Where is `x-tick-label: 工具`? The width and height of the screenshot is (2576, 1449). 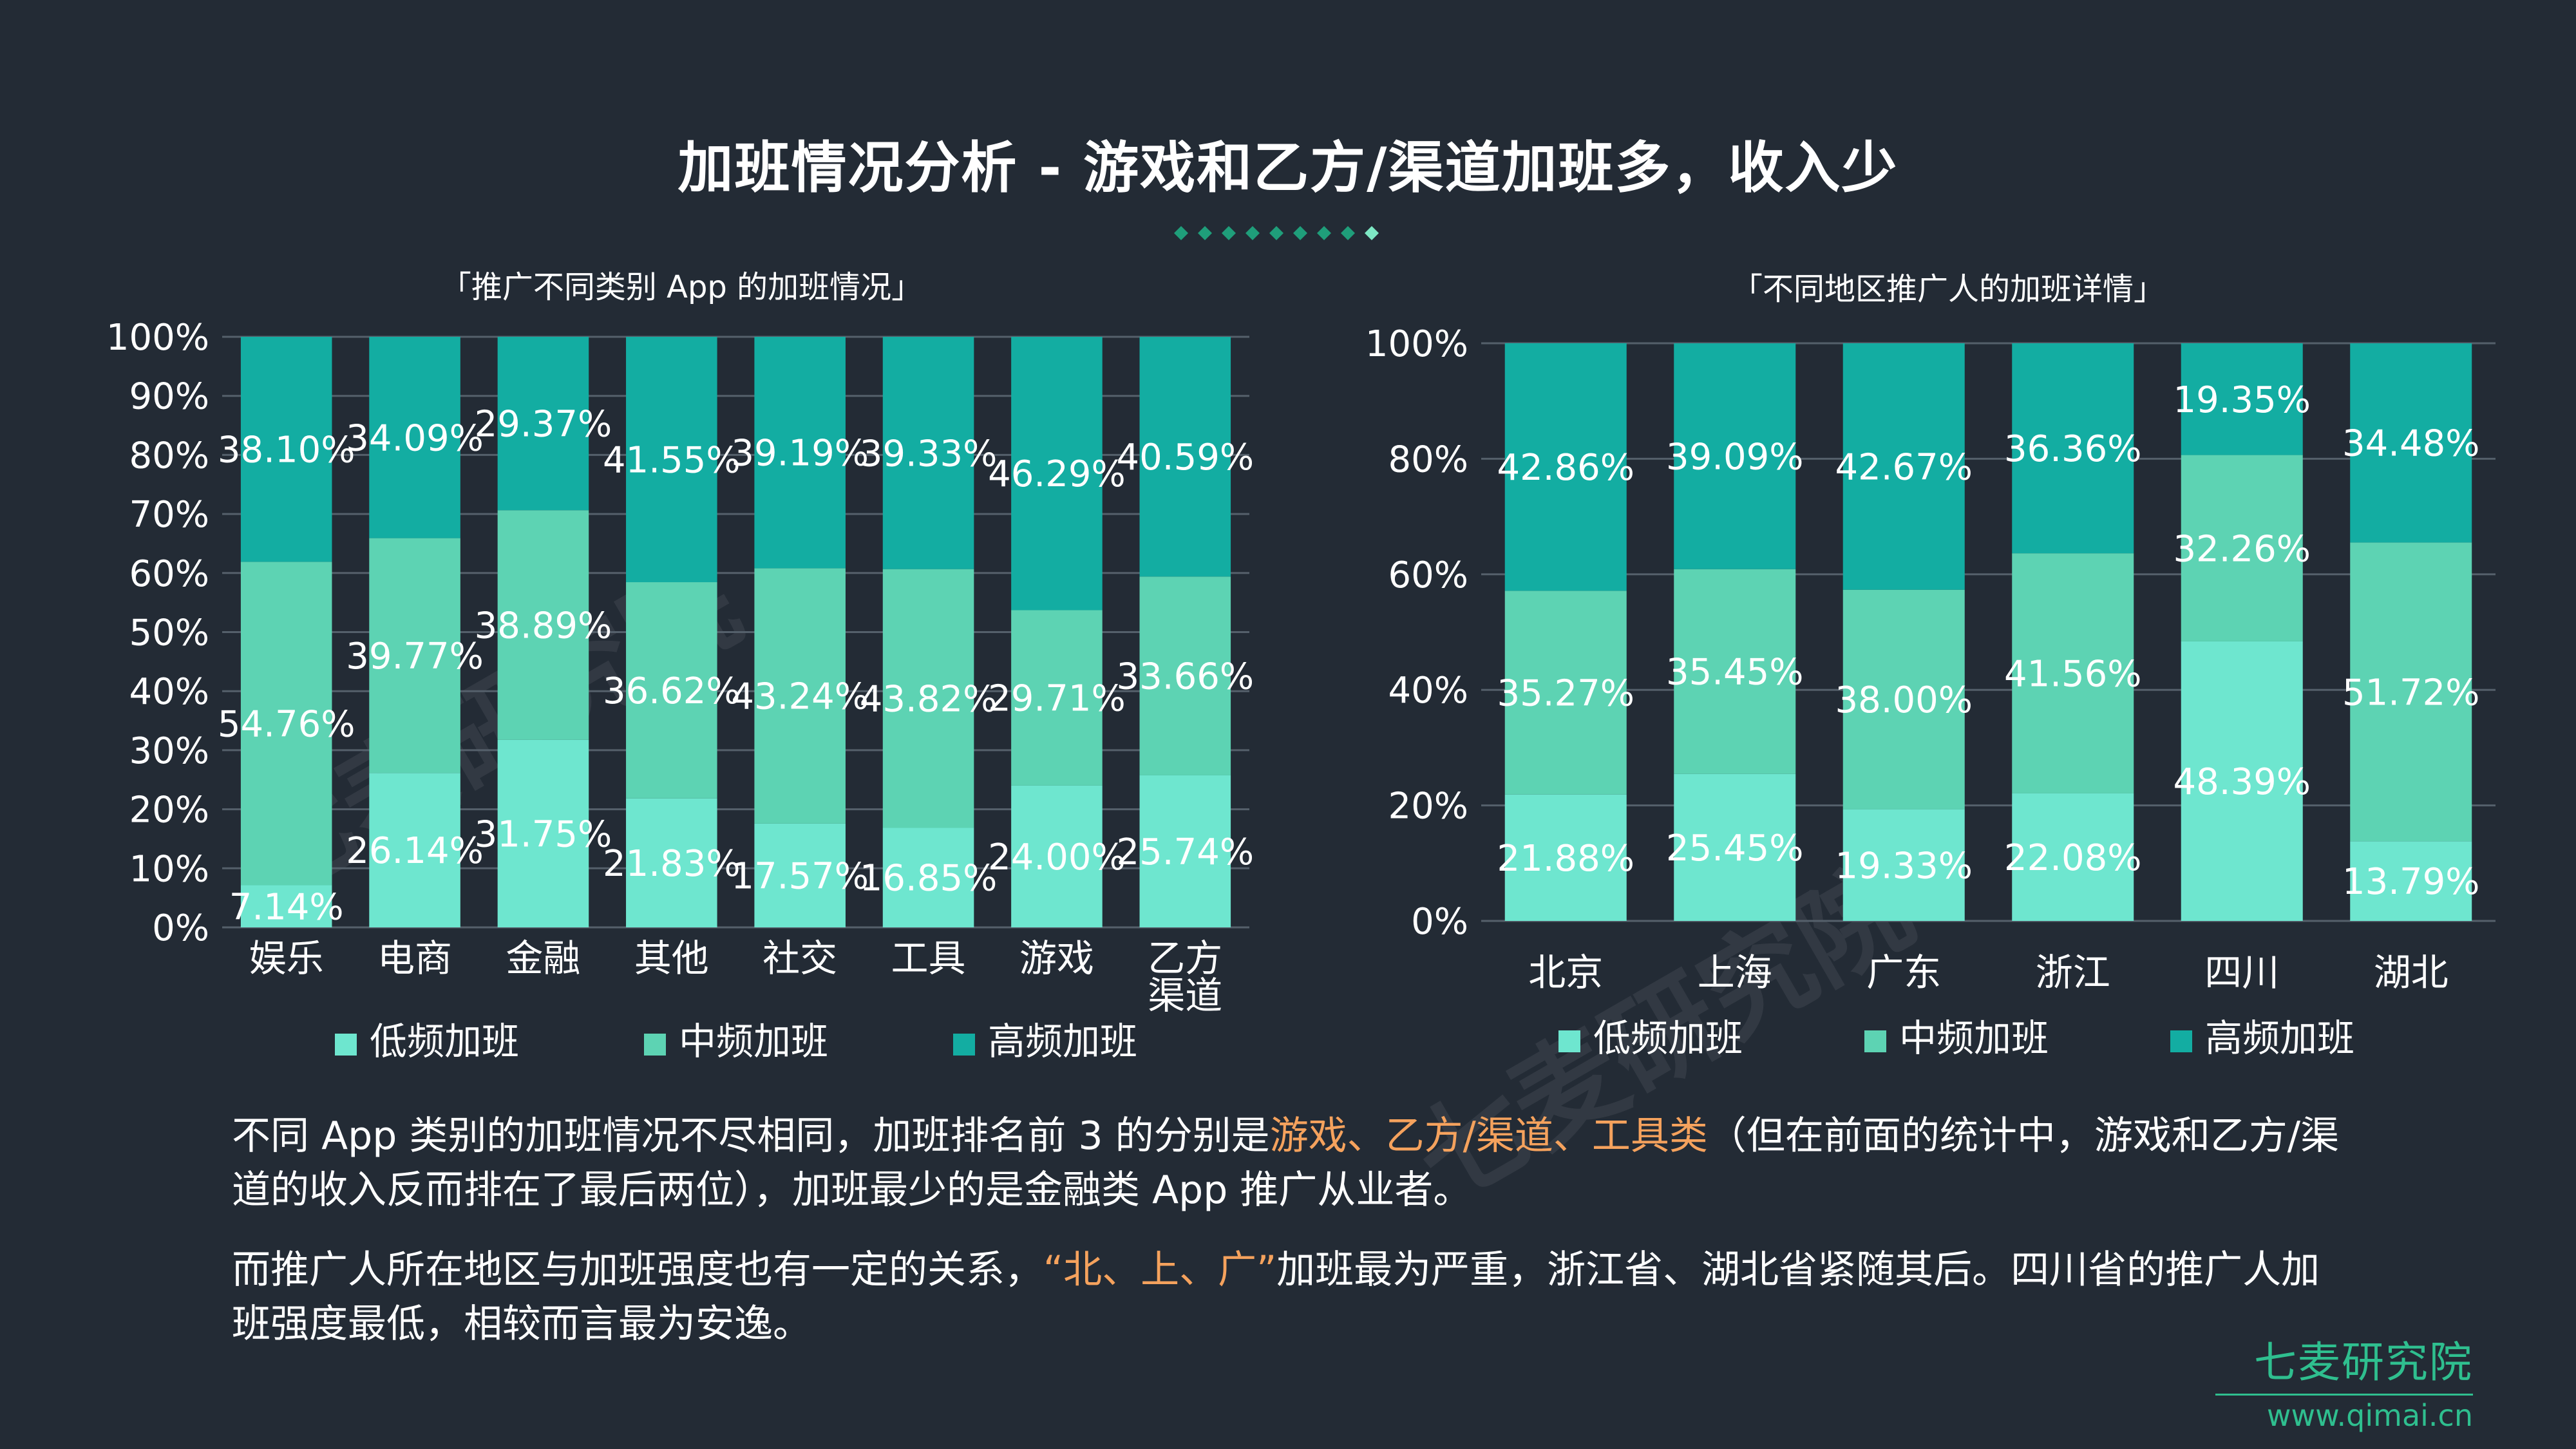
x-tick-label: 工具 is located at coordinates (929, 958).